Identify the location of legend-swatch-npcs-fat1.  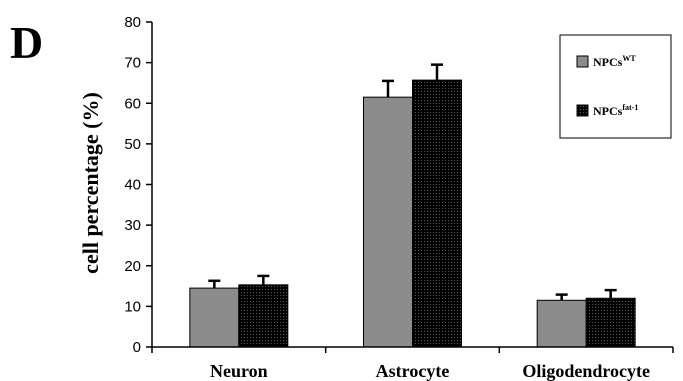
(582, 110).